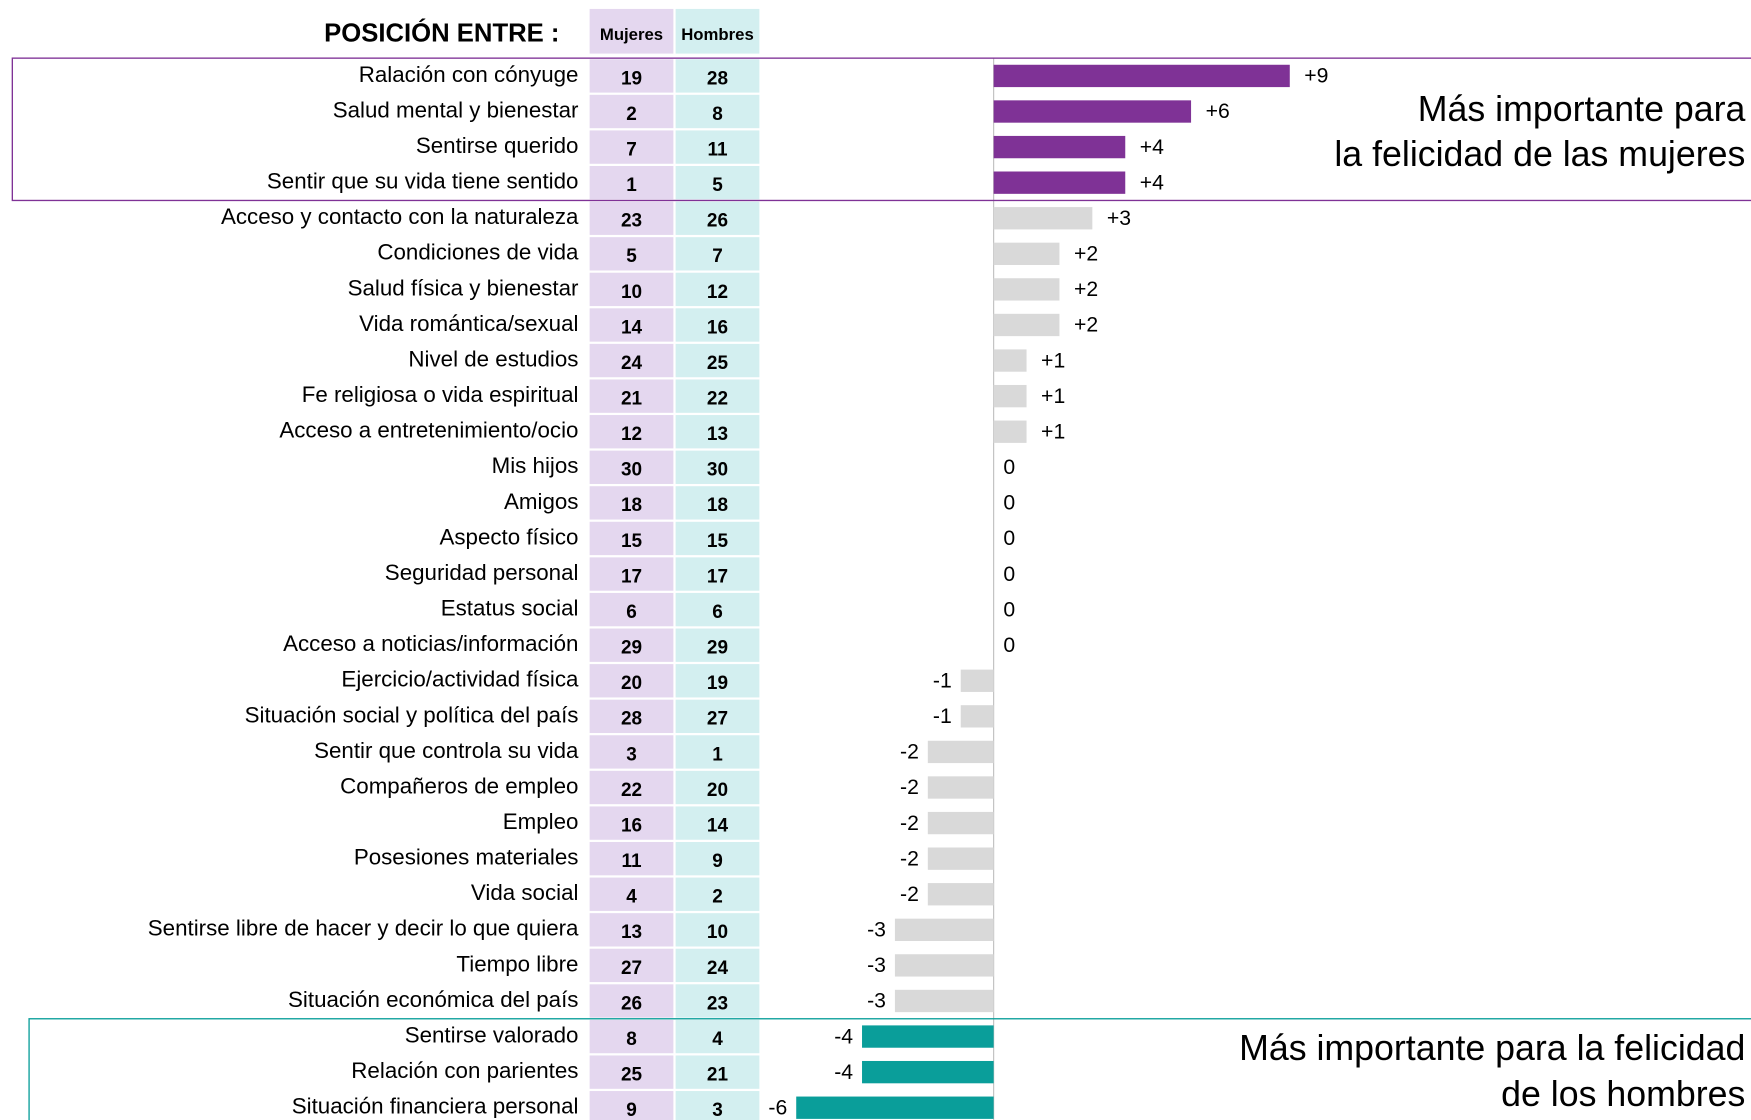 This screenshot has height=1120, width=1751. What do you see at coordinates (717, 1003) in the screenshot?
I see `rank-hombres: 23` at bounding box center [717, 1003].